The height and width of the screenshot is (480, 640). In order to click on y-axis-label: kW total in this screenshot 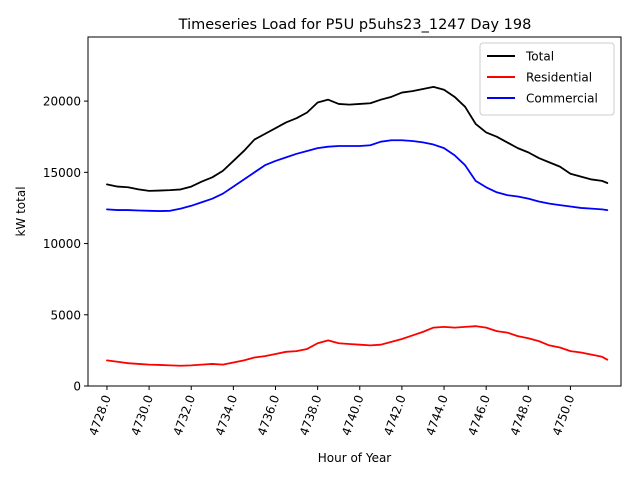, I will do `click(21, 211)`.